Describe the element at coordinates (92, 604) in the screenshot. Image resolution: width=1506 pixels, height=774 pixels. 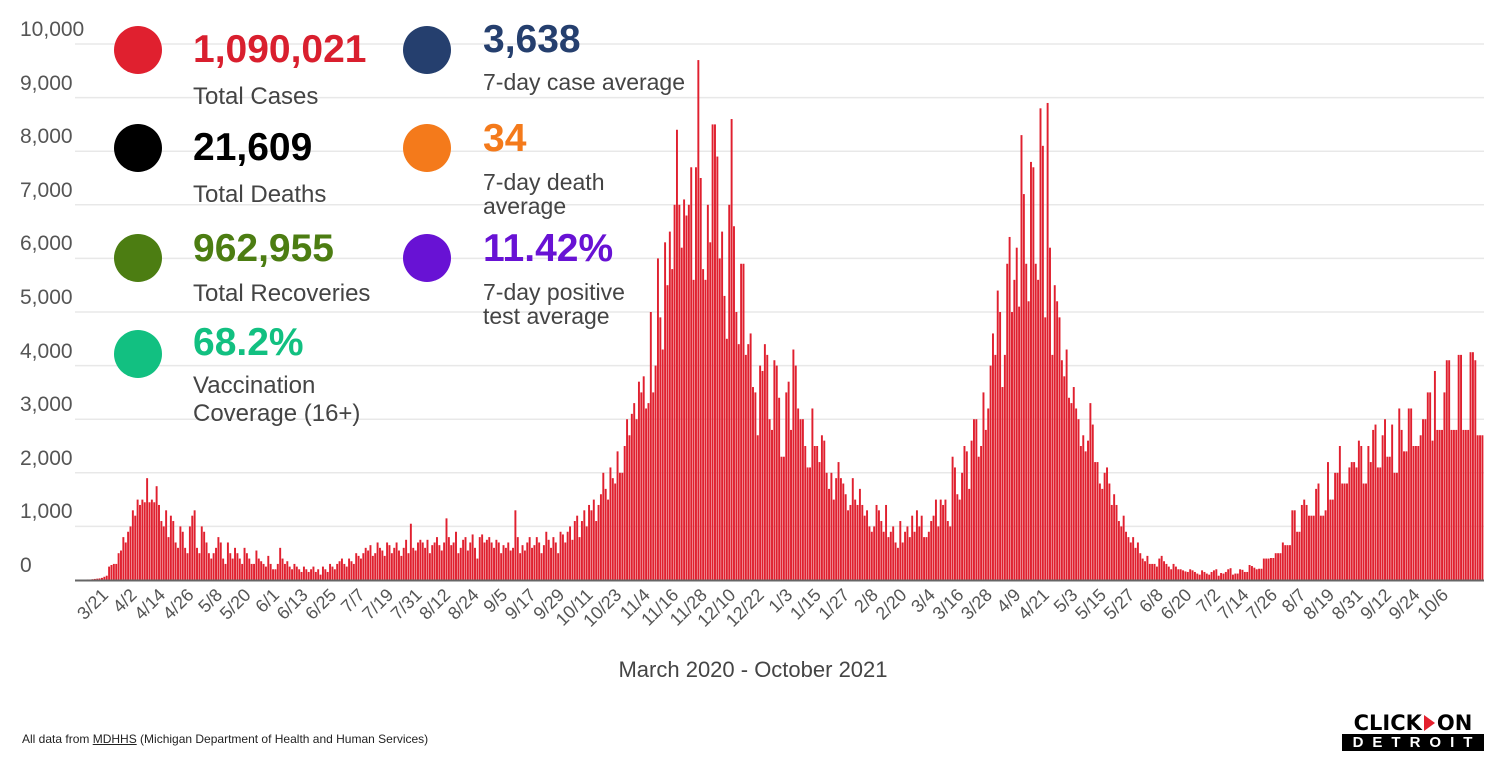
I see `x-tick-label: 3/21` at that location.